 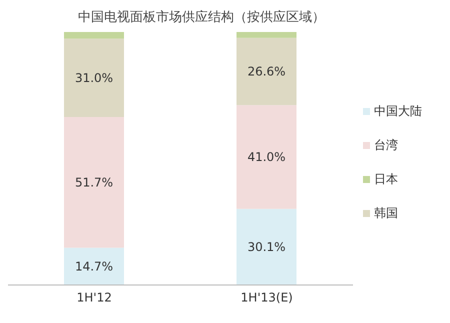 What do you see at coordinates (386, 179) in the screenshot?
I see `legend-label: 日本` at bounding box center [386, 179].